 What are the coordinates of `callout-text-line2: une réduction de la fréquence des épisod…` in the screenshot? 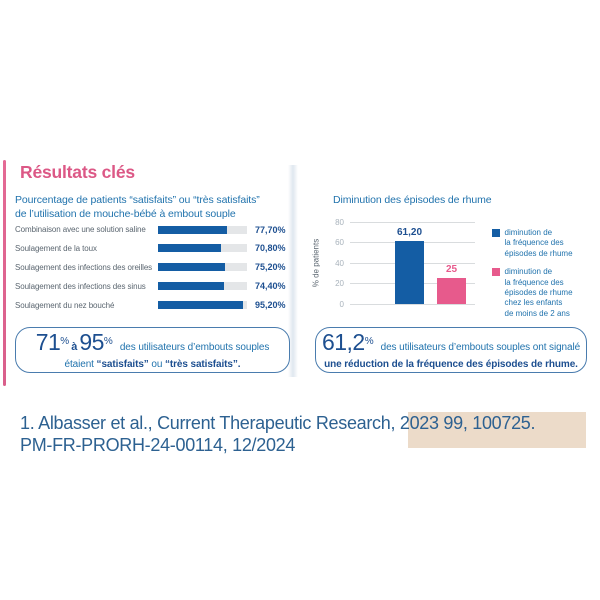 It's located at (451, 364).